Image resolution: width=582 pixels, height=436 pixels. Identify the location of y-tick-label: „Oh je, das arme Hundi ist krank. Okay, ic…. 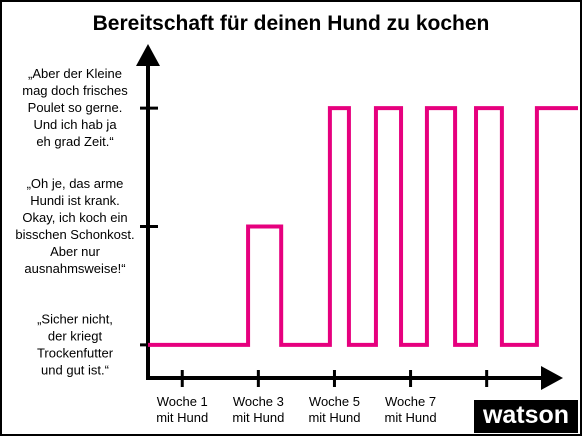
(74, 226).